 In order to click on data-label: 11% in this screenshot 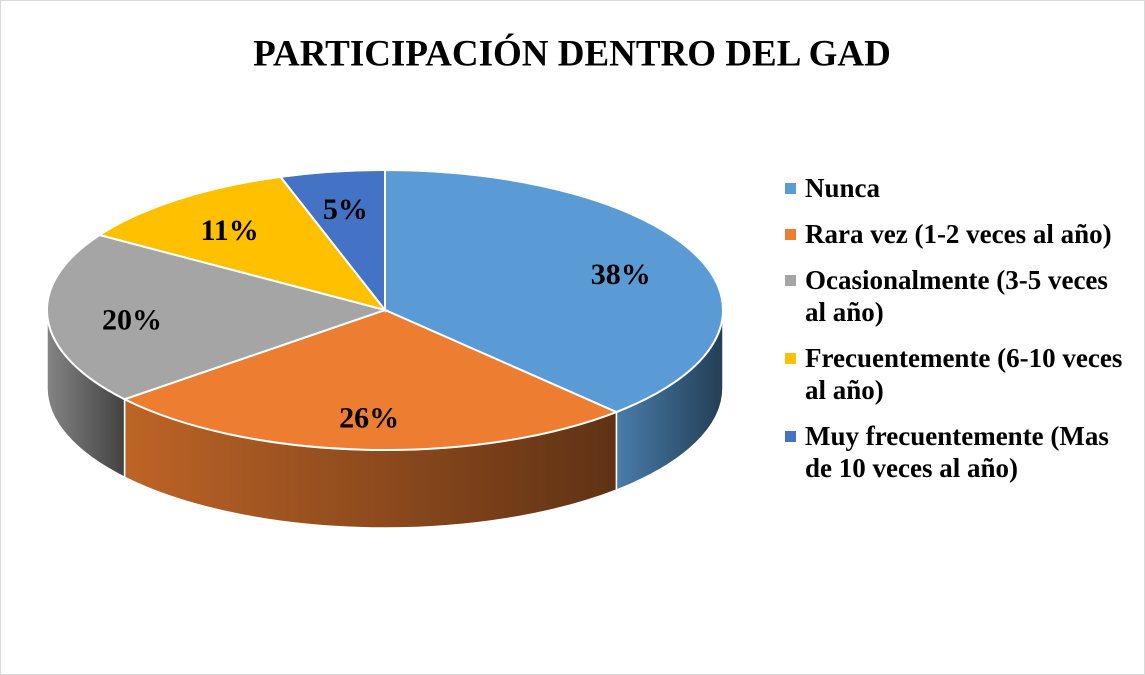, I will do `click(229, 230)`.